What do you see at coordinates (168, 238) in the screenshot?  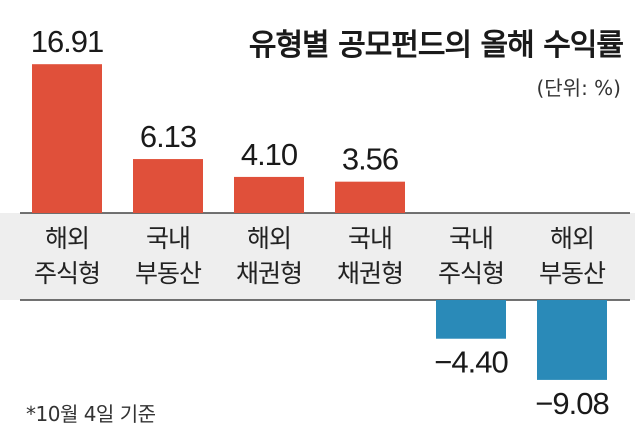 I see `category-label-1-line-0: 국내` at bounding box center [168, 238].